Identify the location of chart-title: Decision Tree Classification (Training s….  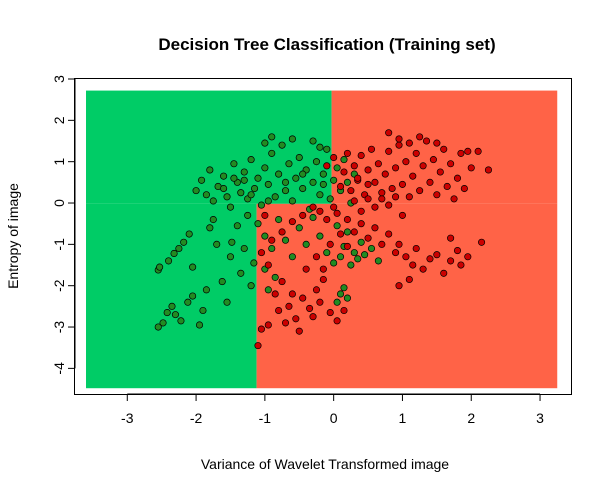
(326, 44).